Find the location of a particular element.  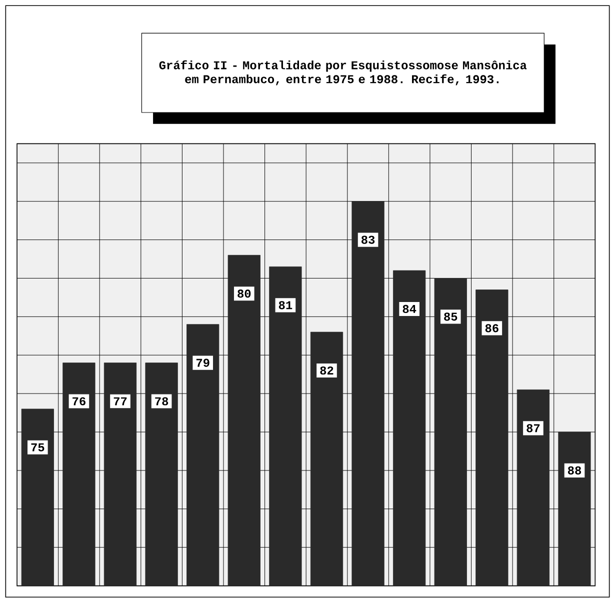

x-tick-label: 87 is located at coordinates (533, 428).